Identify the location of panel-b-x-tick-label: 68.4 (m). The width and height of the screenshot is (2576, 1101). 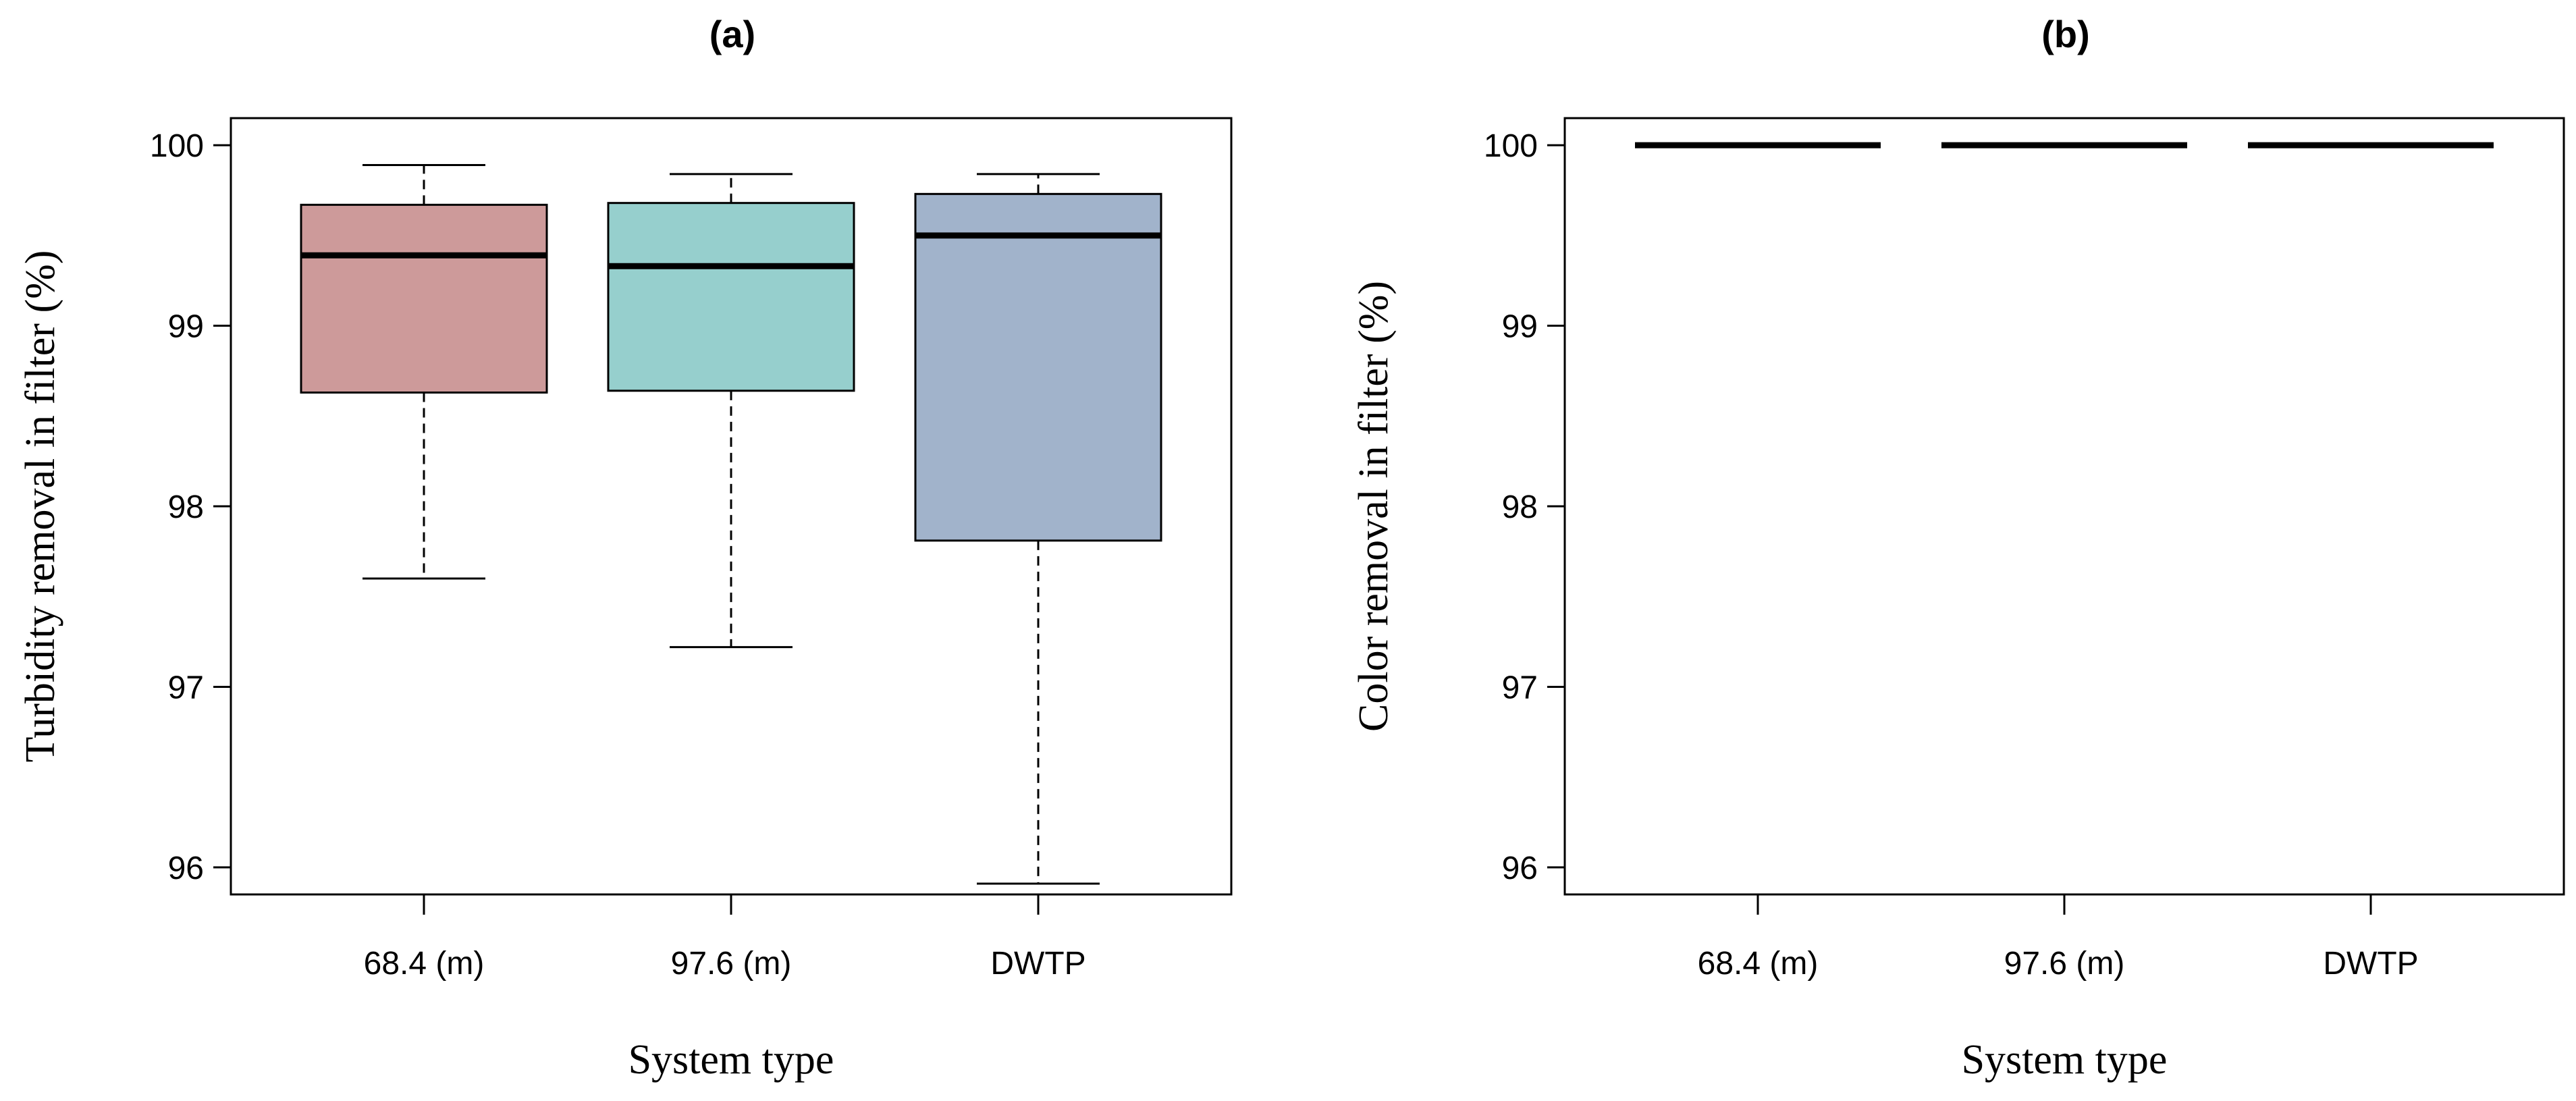
(1758, 964).